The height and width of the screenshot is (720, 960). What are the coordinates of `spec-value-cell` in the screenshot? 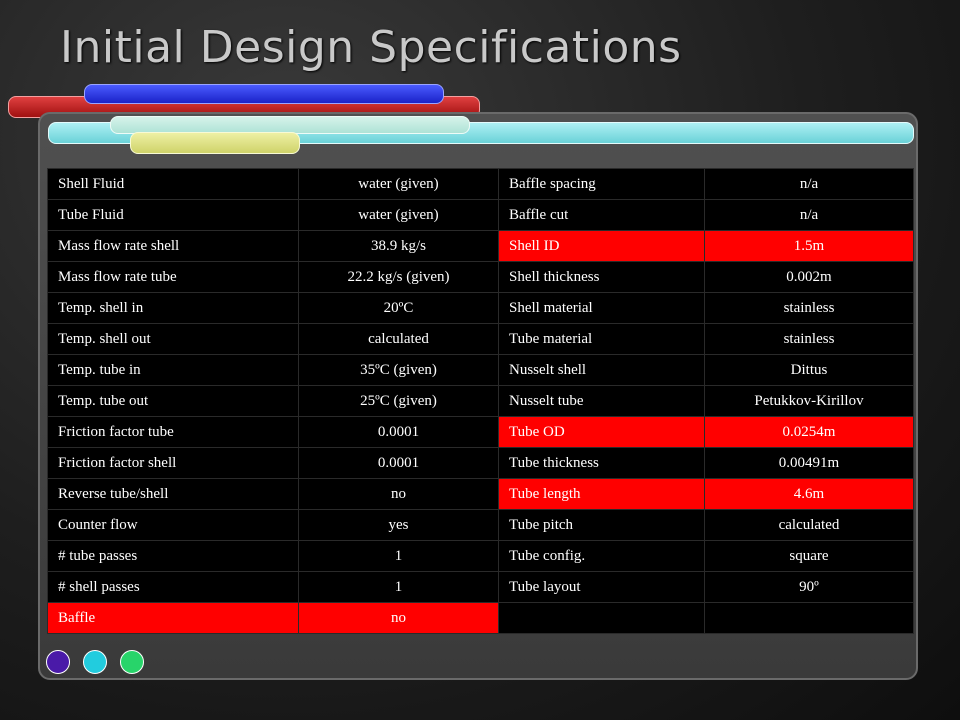 It's located at (809, 618).